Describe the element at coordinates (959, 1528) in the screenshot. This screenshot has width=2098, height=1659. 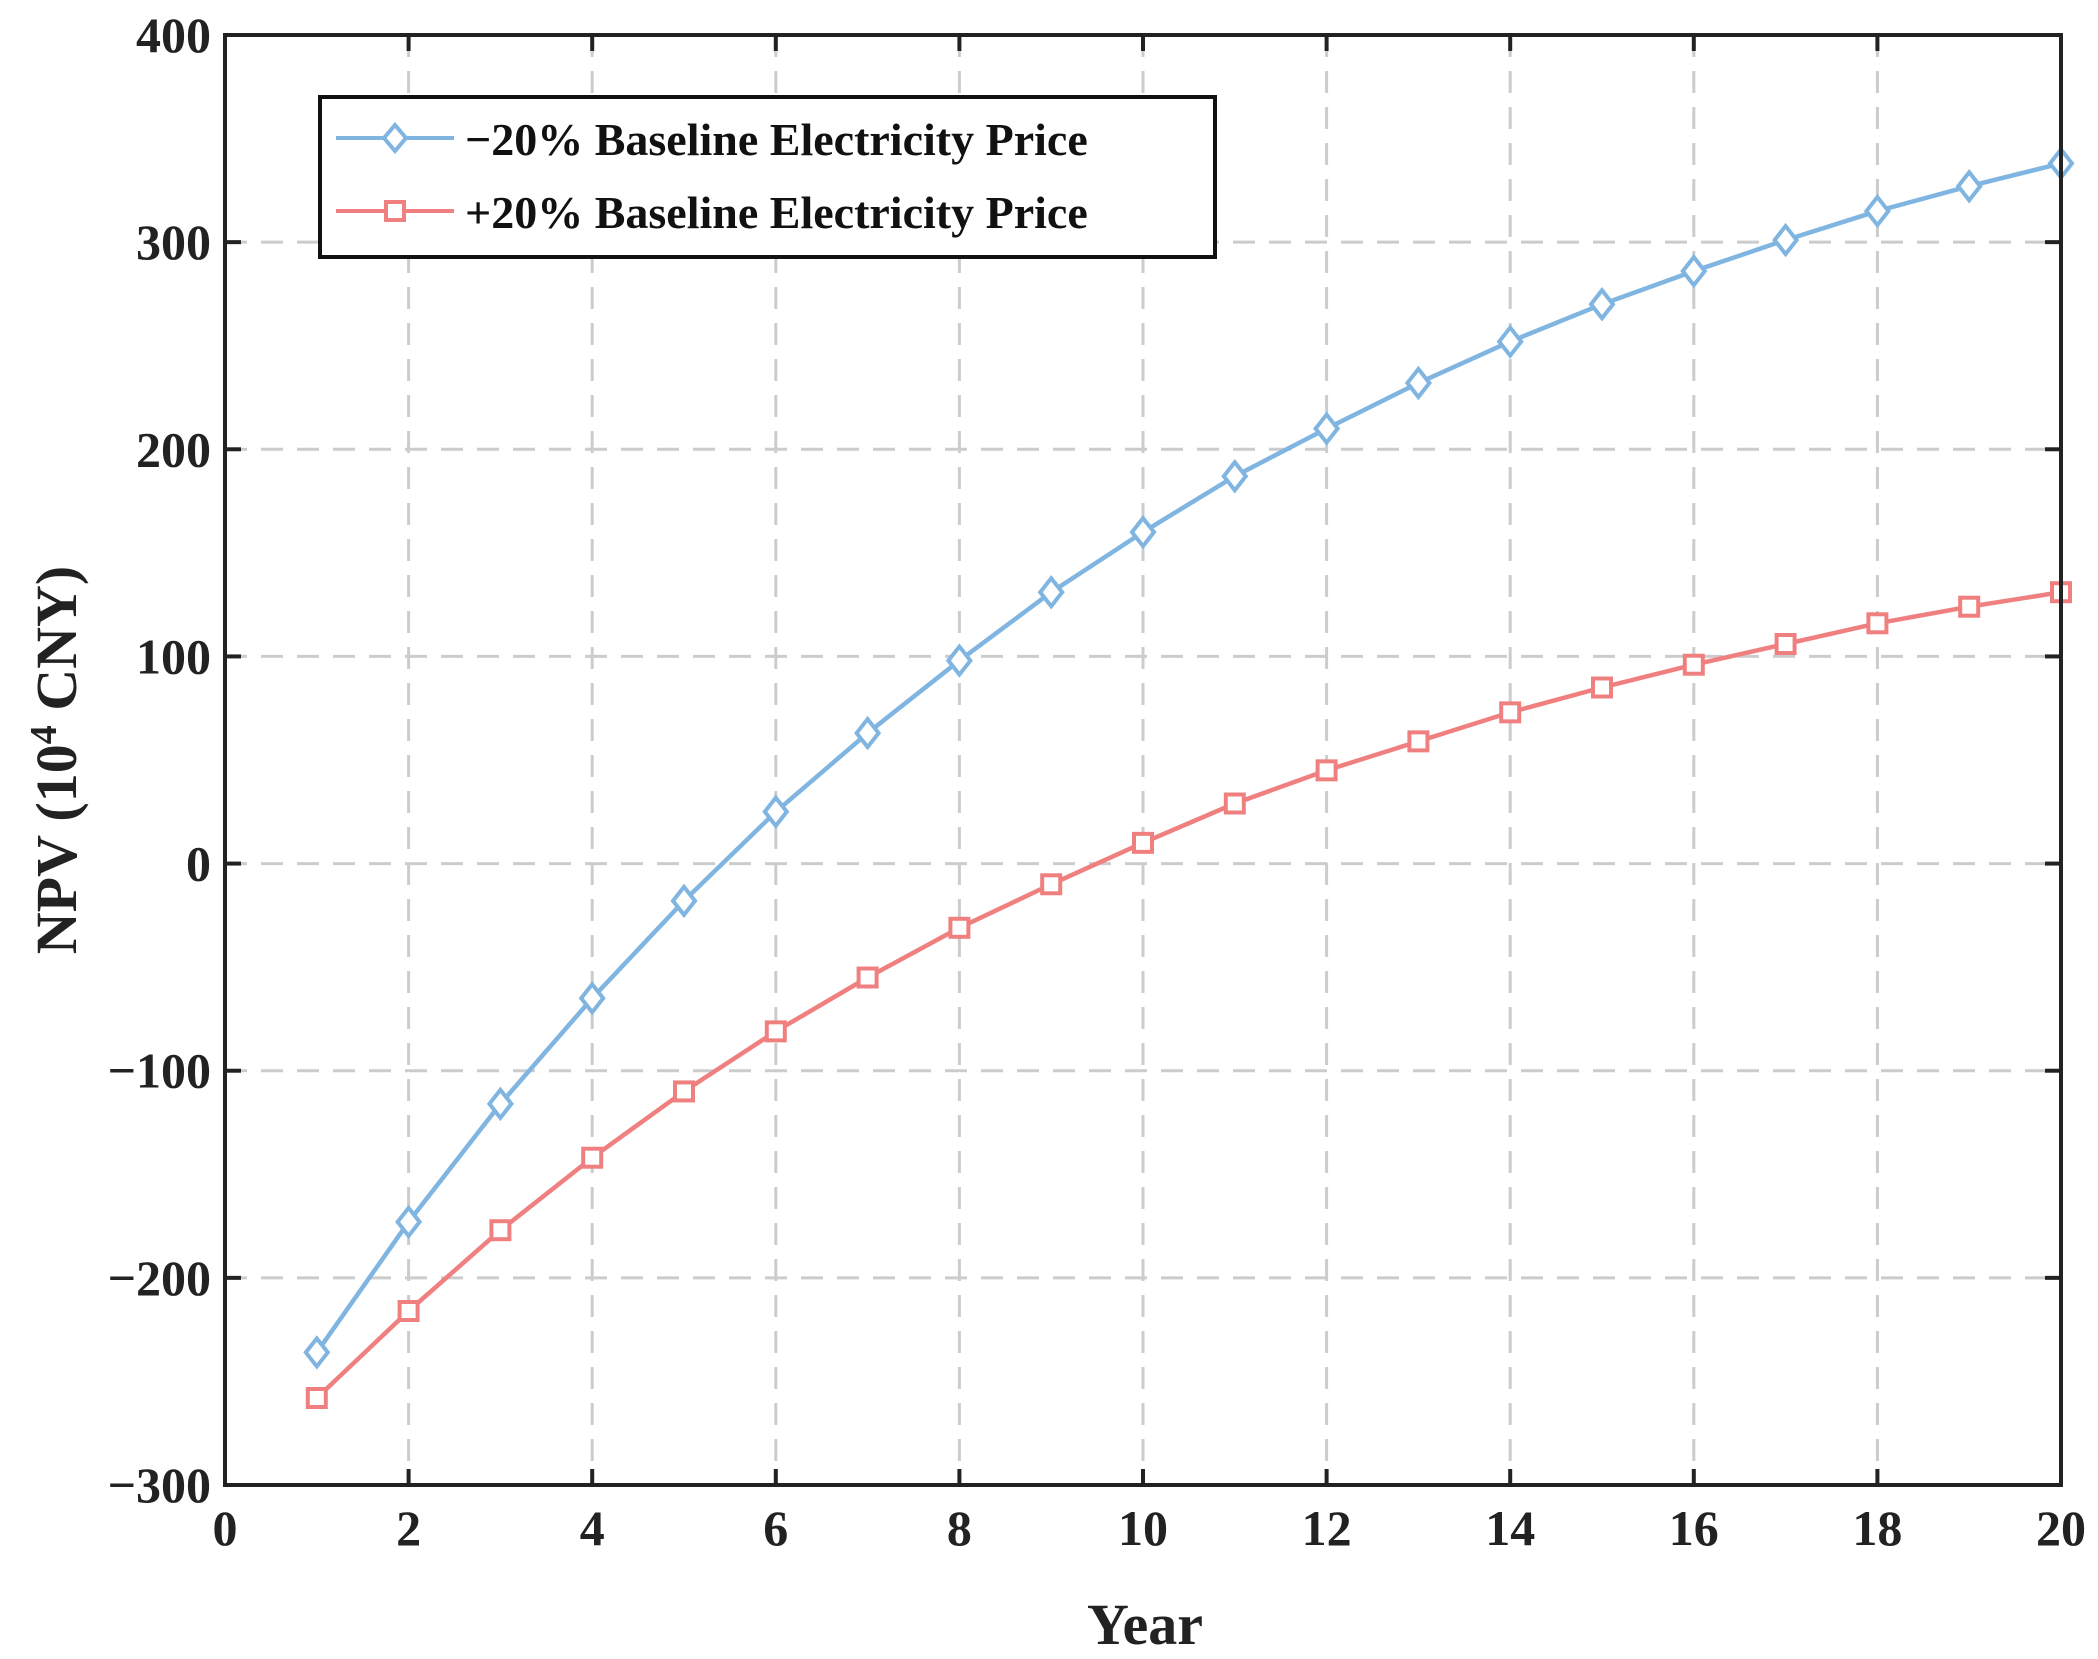
I see `x-tick-label: 8` at that location.